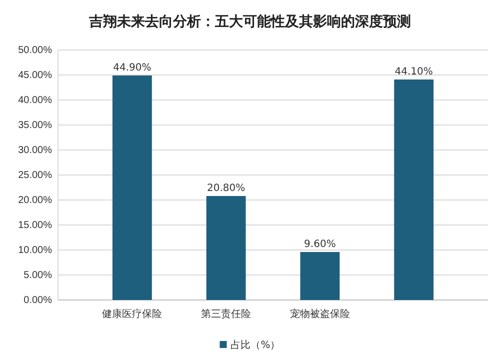  Describe the element at coordinates (249, 21) in the screenshot. I see `chart-title: 吉翔未来去向分析：五大可能性及其影响的深度预测` at that location.